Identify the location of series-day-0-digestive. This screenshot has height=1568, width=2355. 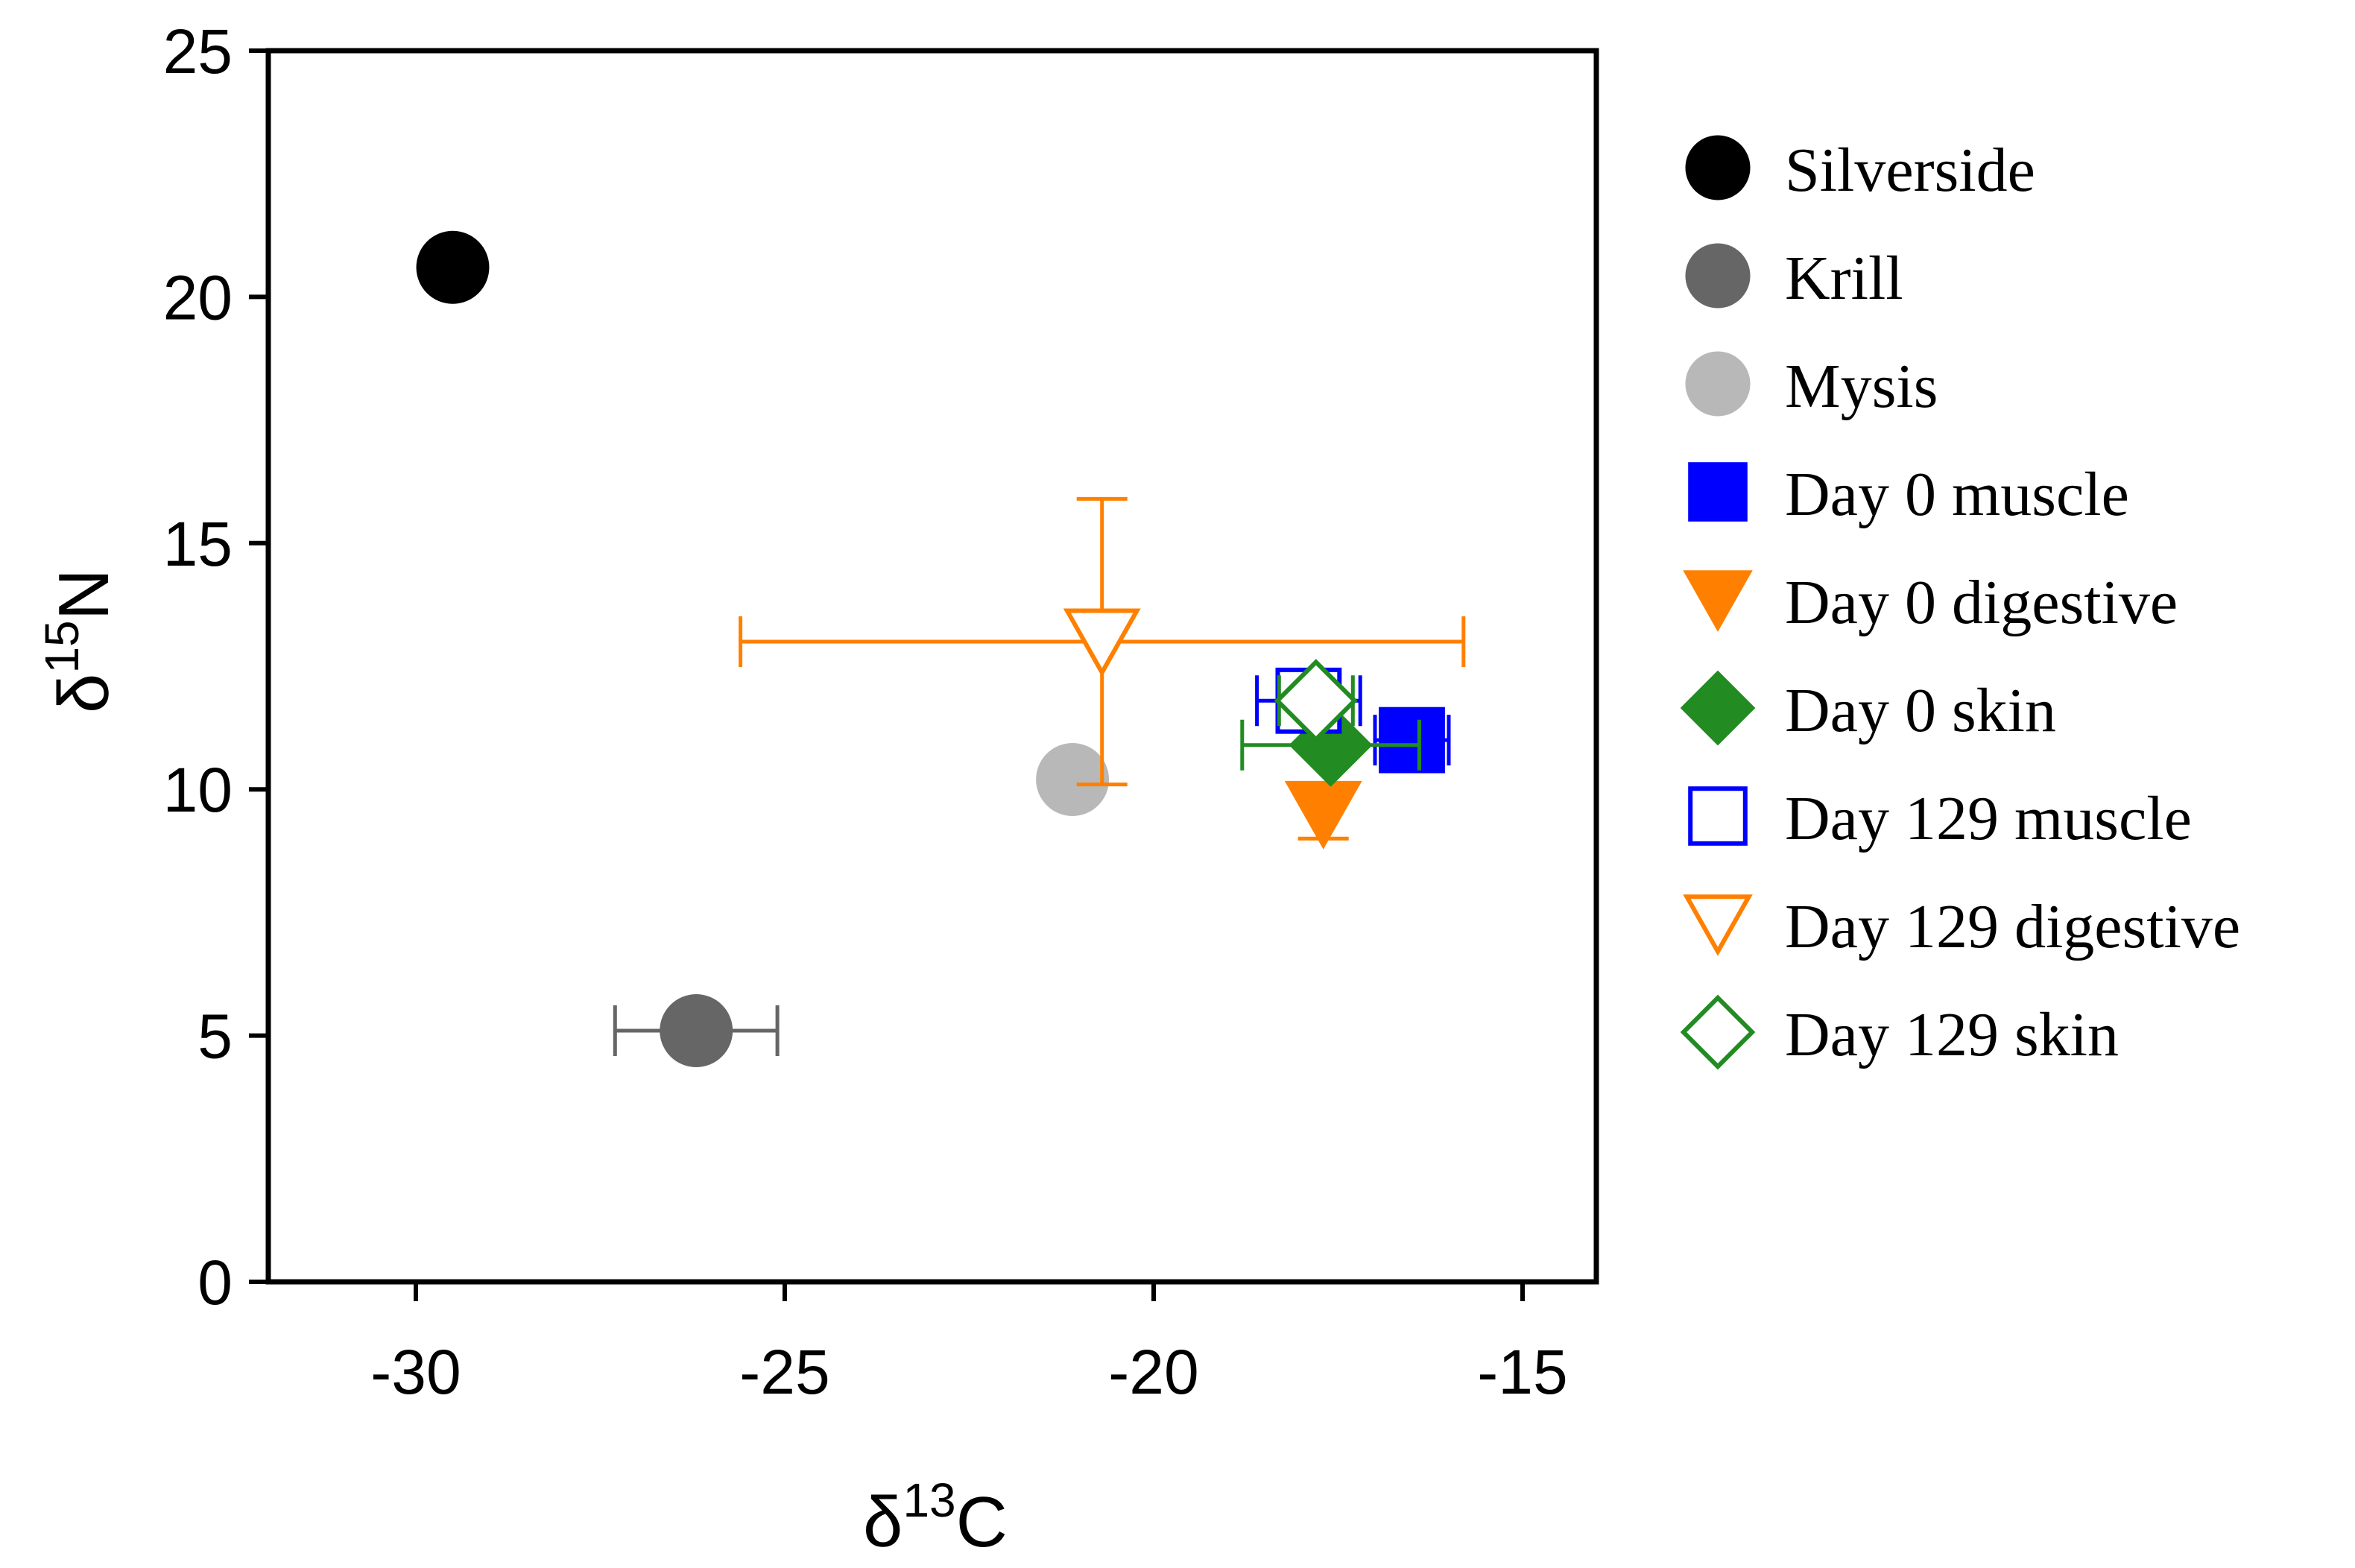
(1323, 815).